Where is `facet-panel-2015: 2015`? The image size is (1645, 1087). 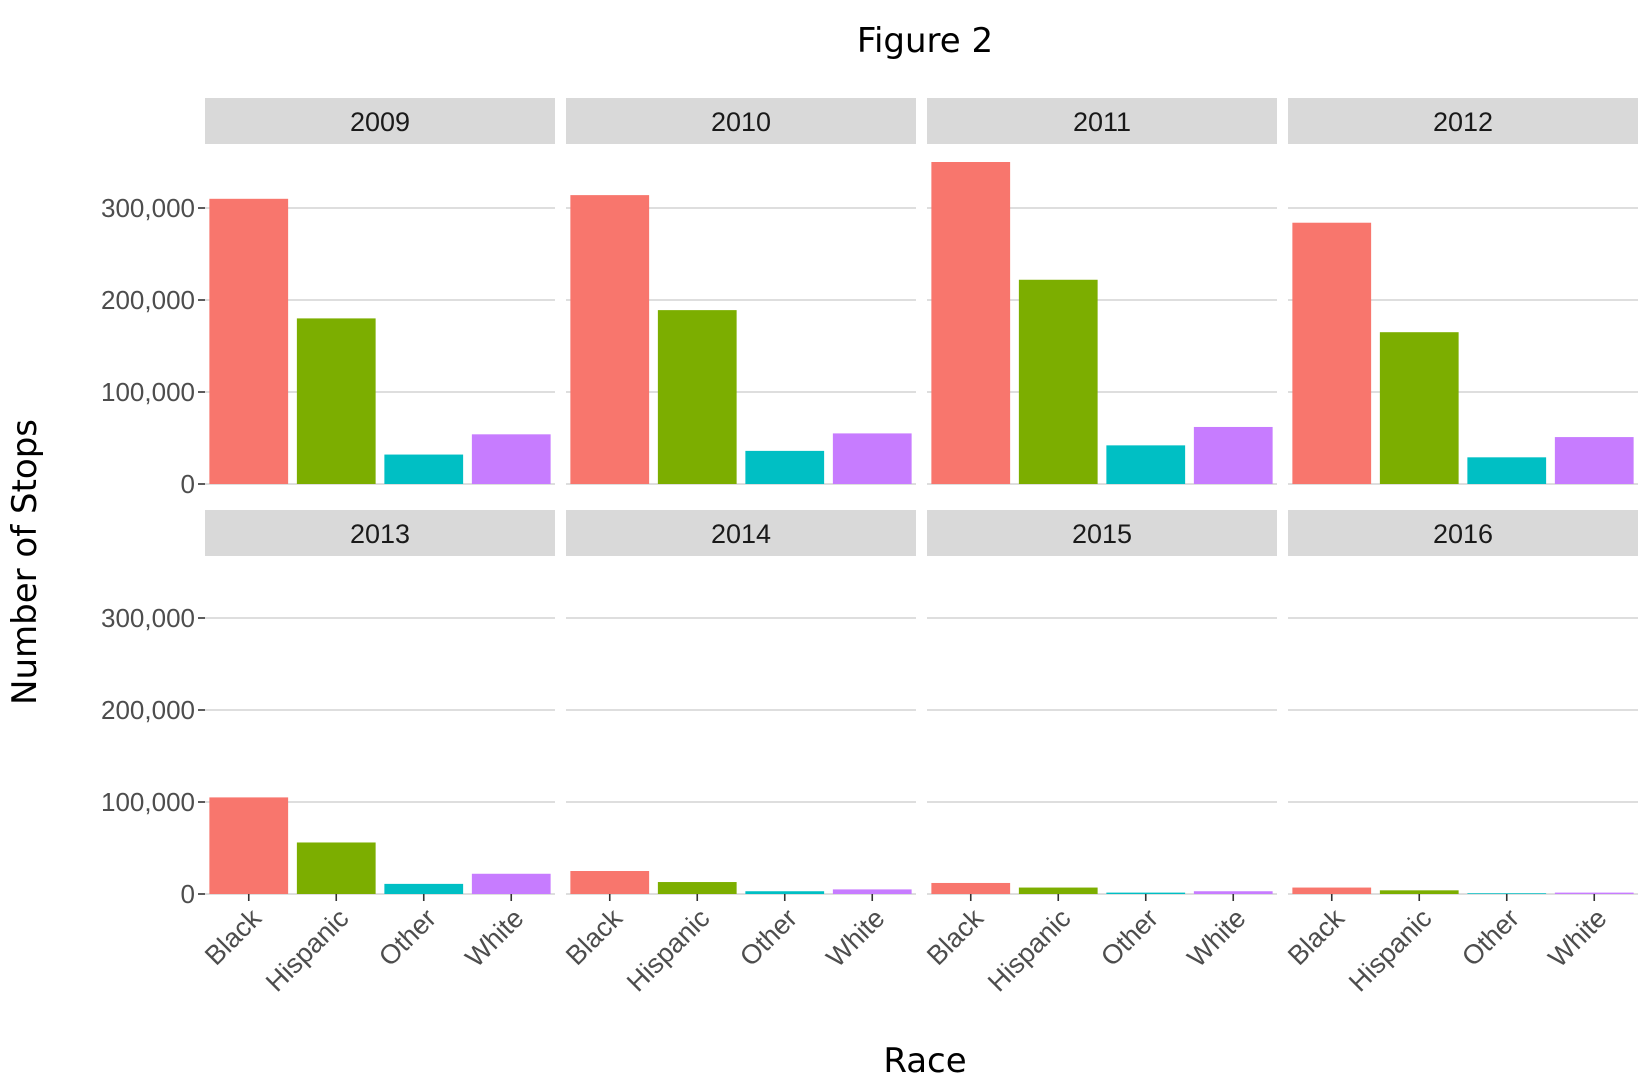
facet-panel-2015: 2015 is located at coordinates (1102, 702).